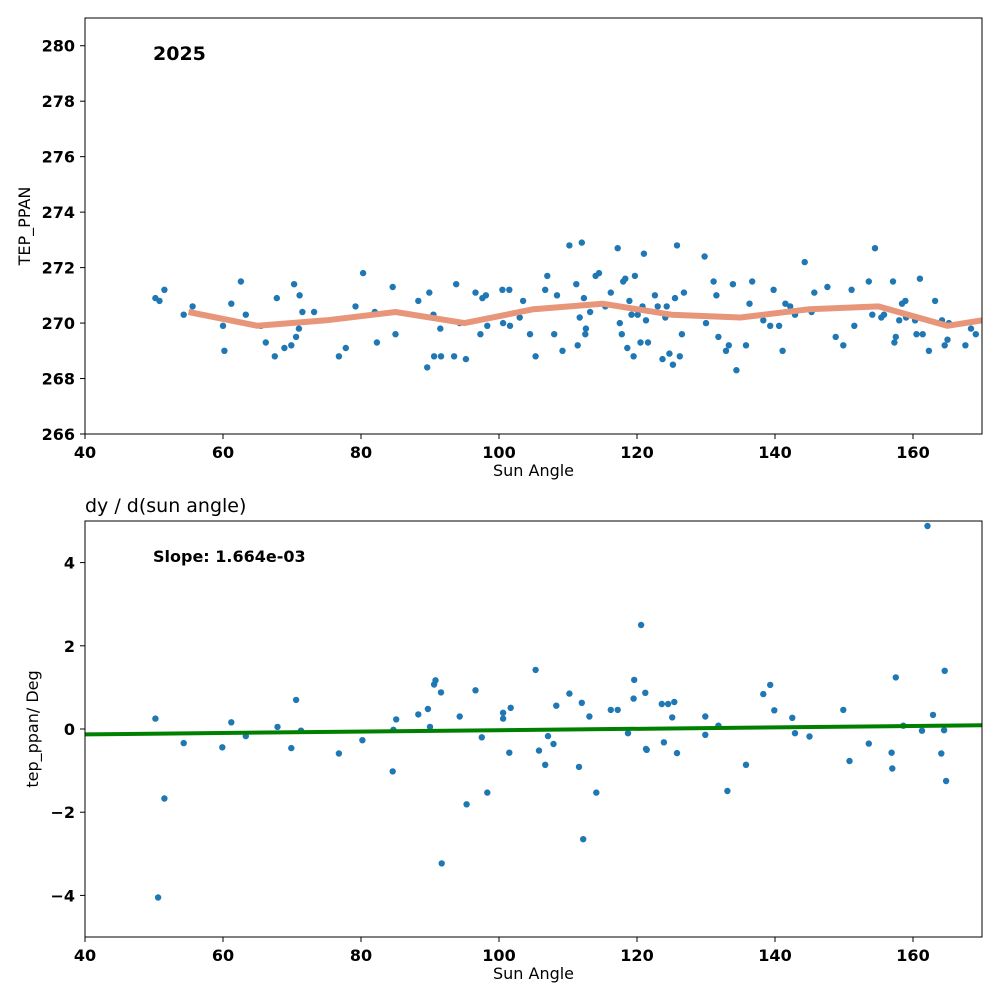 This screenshot has height=1000, width=1000. I want to click on y-tick-label: 0, so click(69, 729).